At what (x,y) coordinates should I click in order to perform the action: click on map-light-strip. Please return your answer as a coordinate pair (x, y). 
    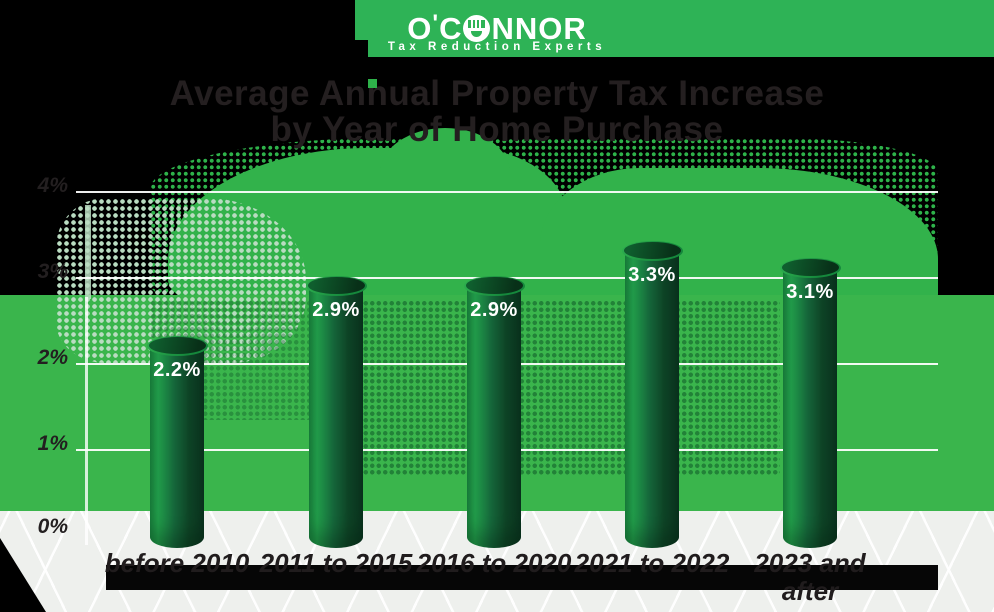
    Looking at the image, I should click on (88, 252).